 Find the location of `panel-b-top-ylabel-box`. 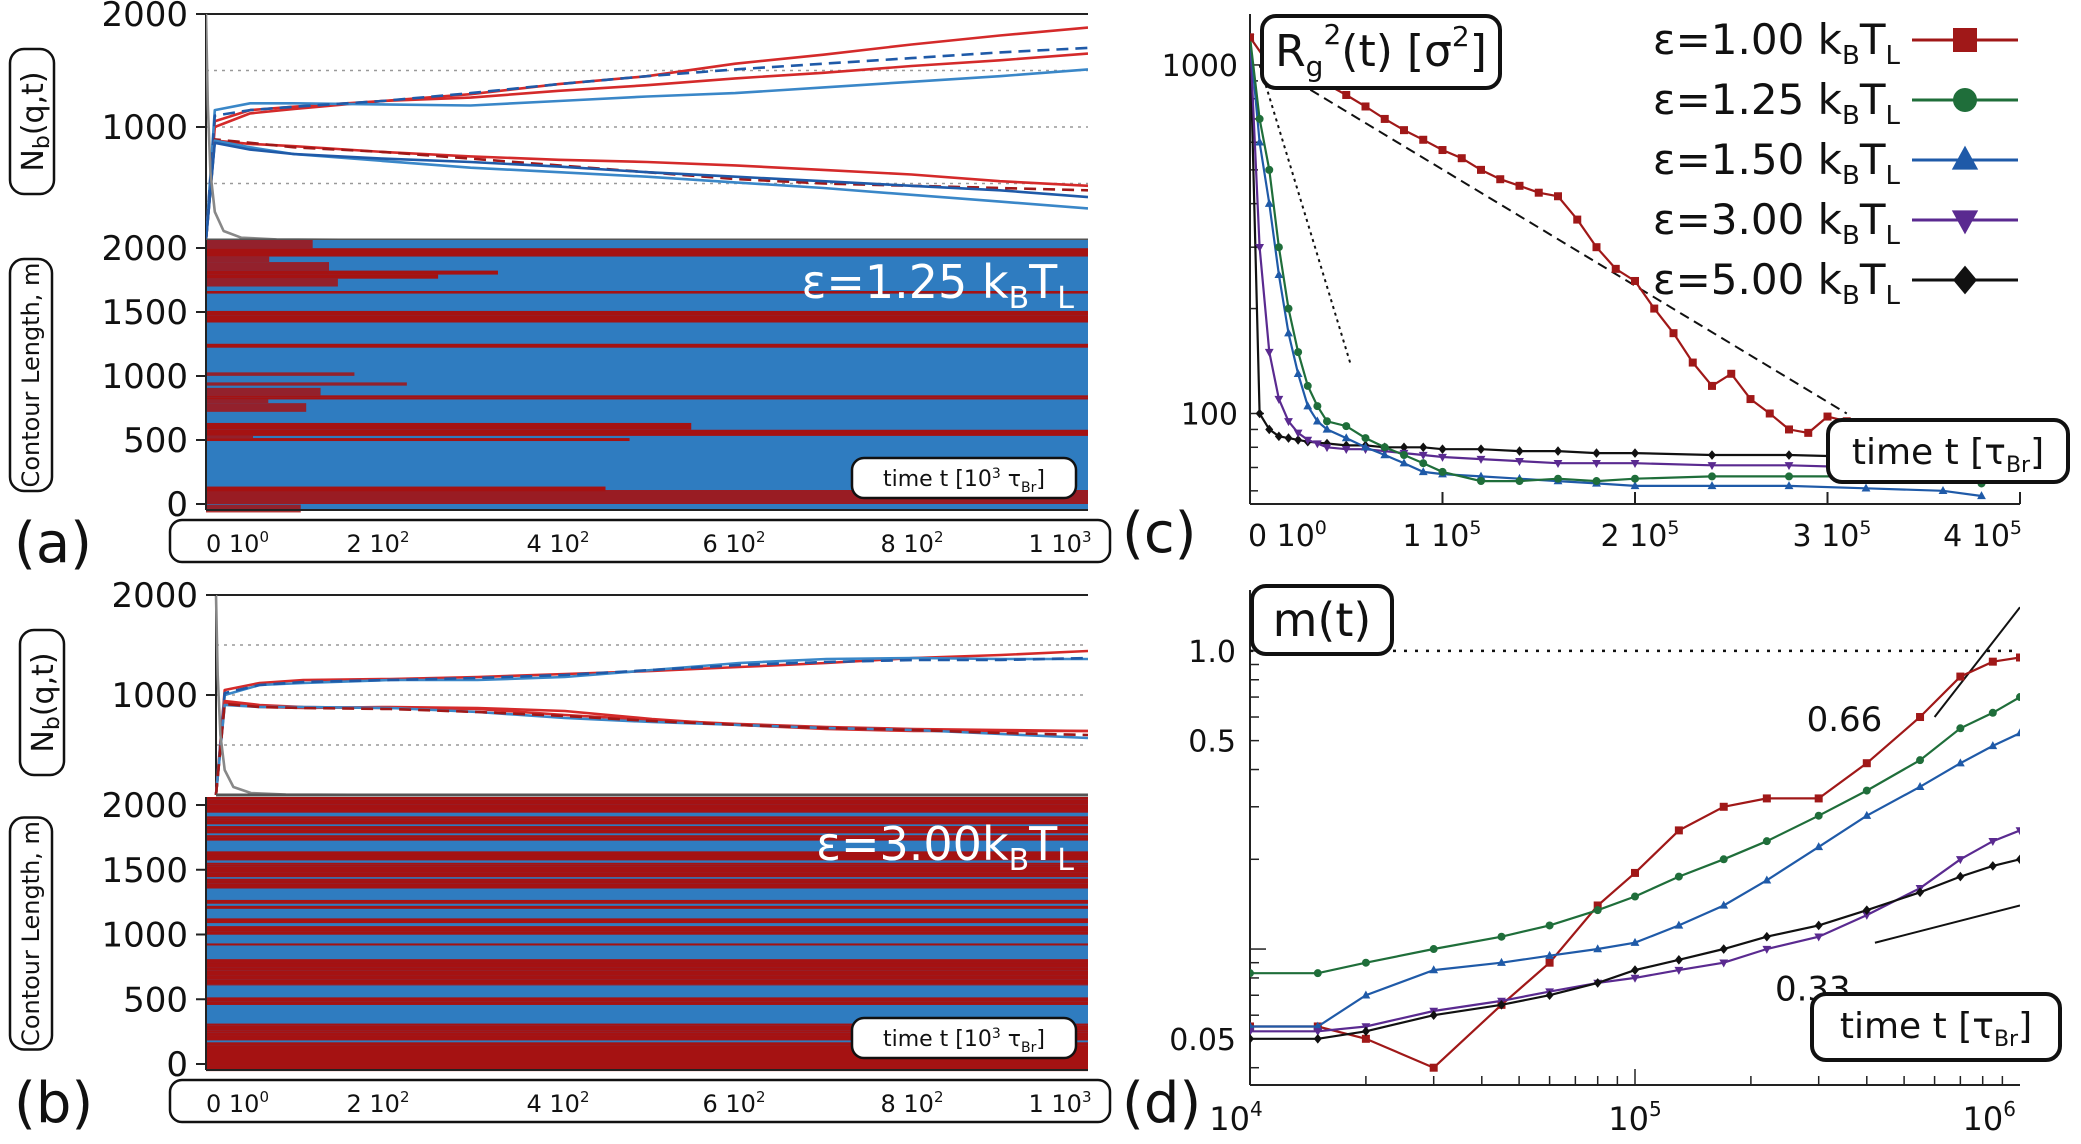

panel-b-top-ylabel-box is located at coordinates (42, 702).